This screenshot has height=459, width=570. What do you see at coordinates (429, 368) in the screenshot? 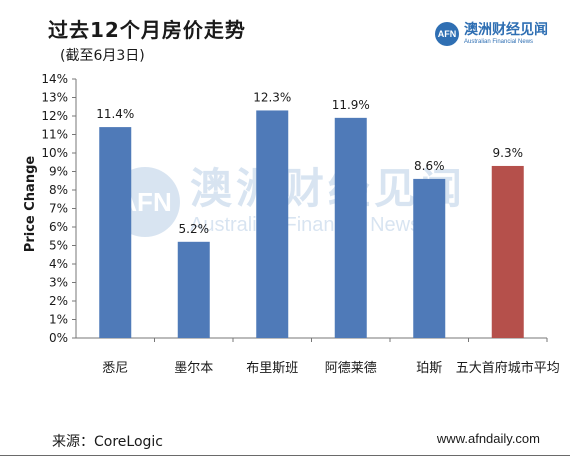
I see `x-category-label: 珀斯` at bounding box center [429, 368].